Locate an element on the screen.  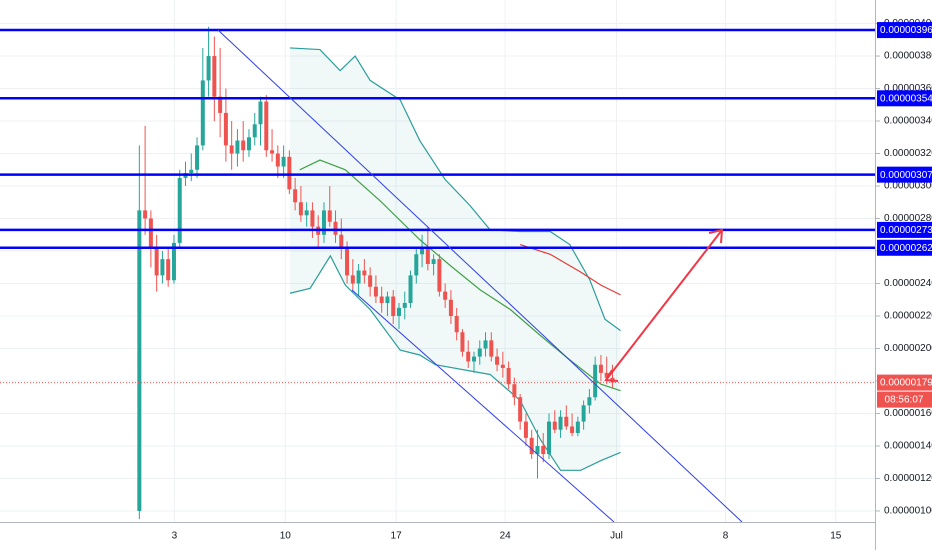
current-price-box is located at coordinates (904, 382).